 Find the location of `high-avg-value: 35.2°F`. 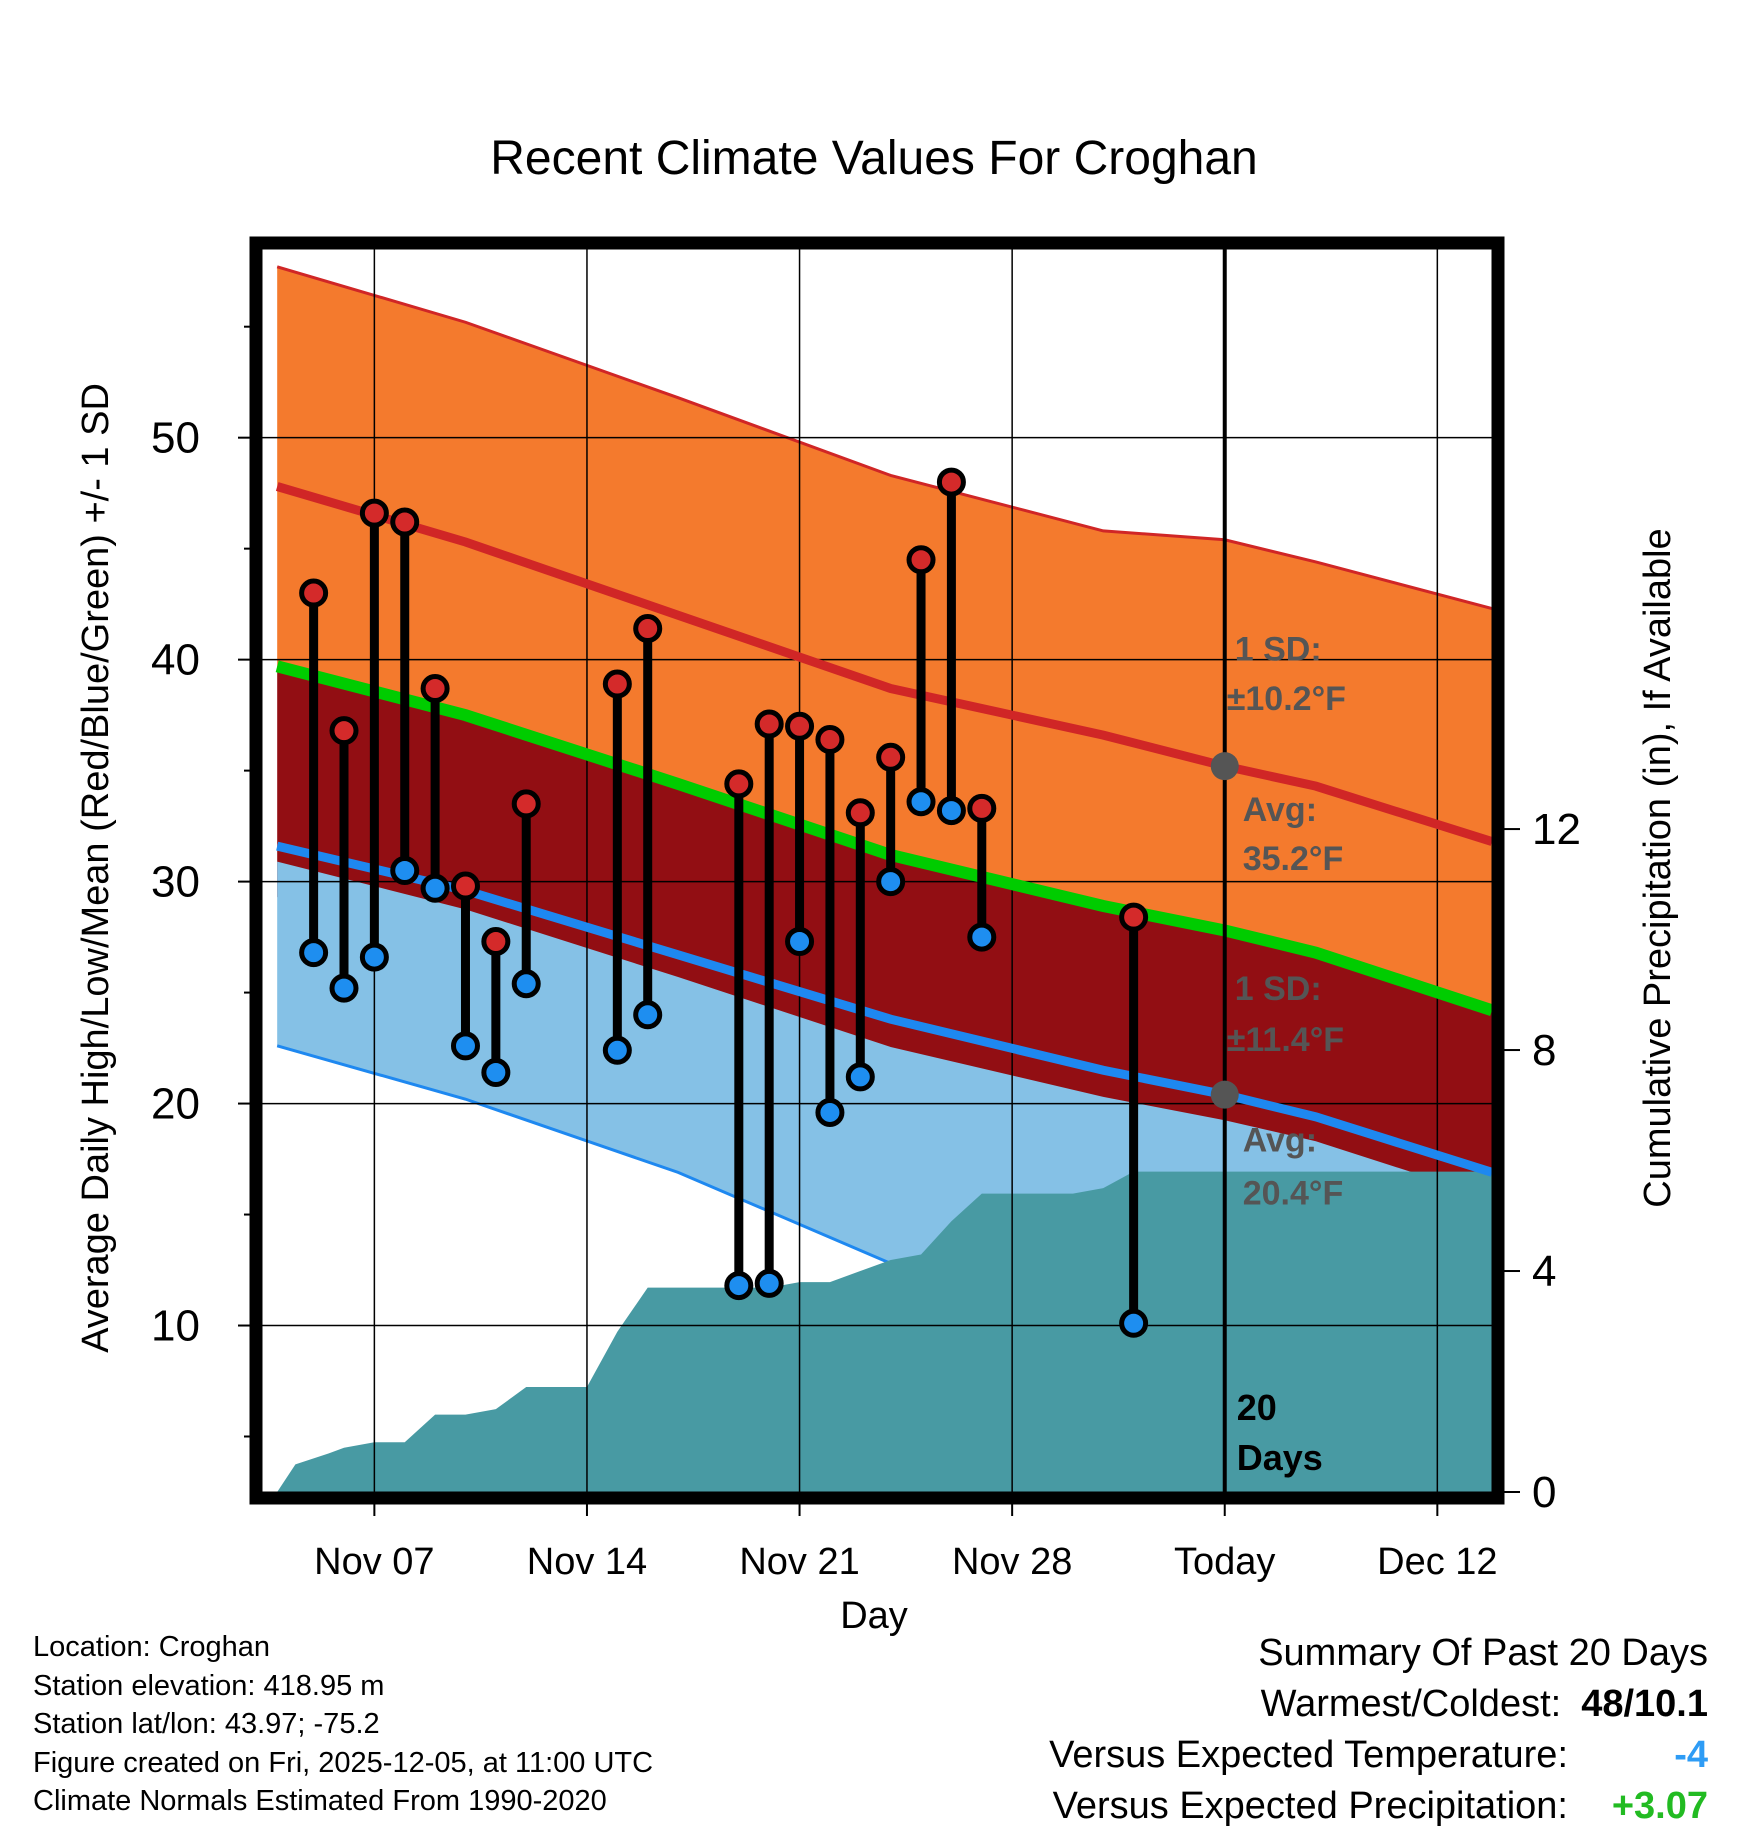

high-avg-value: 35.2°F is located at coordinates (1293, 859).